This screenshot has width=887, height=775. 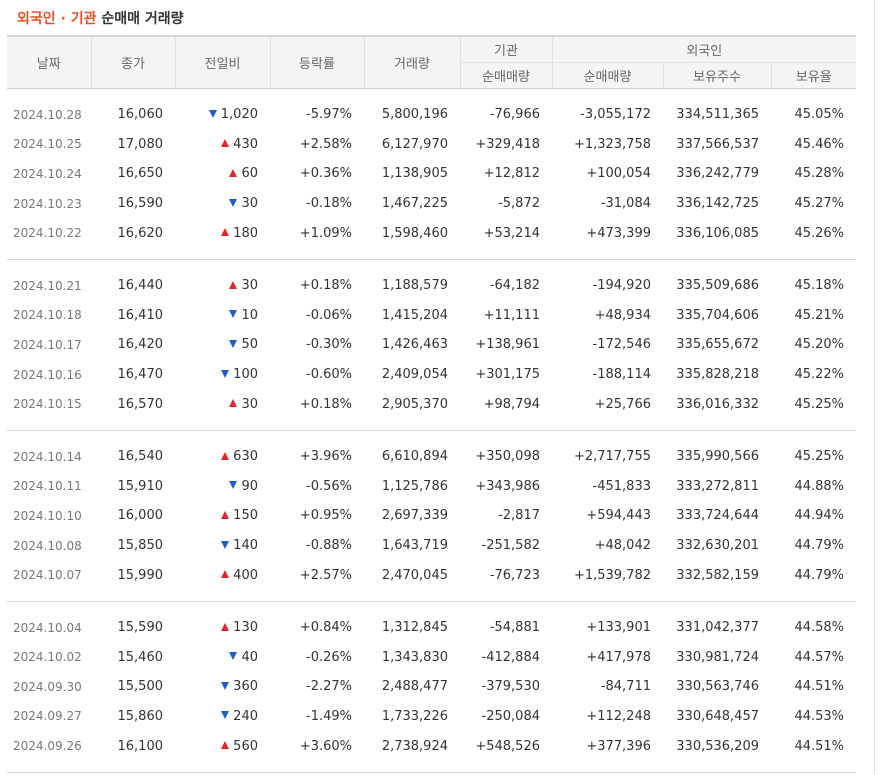 What do you see at coordinates (414, 575) in the screenshot?
I see `volume-cell: 2,470,045` at bounding box center [414, 575].